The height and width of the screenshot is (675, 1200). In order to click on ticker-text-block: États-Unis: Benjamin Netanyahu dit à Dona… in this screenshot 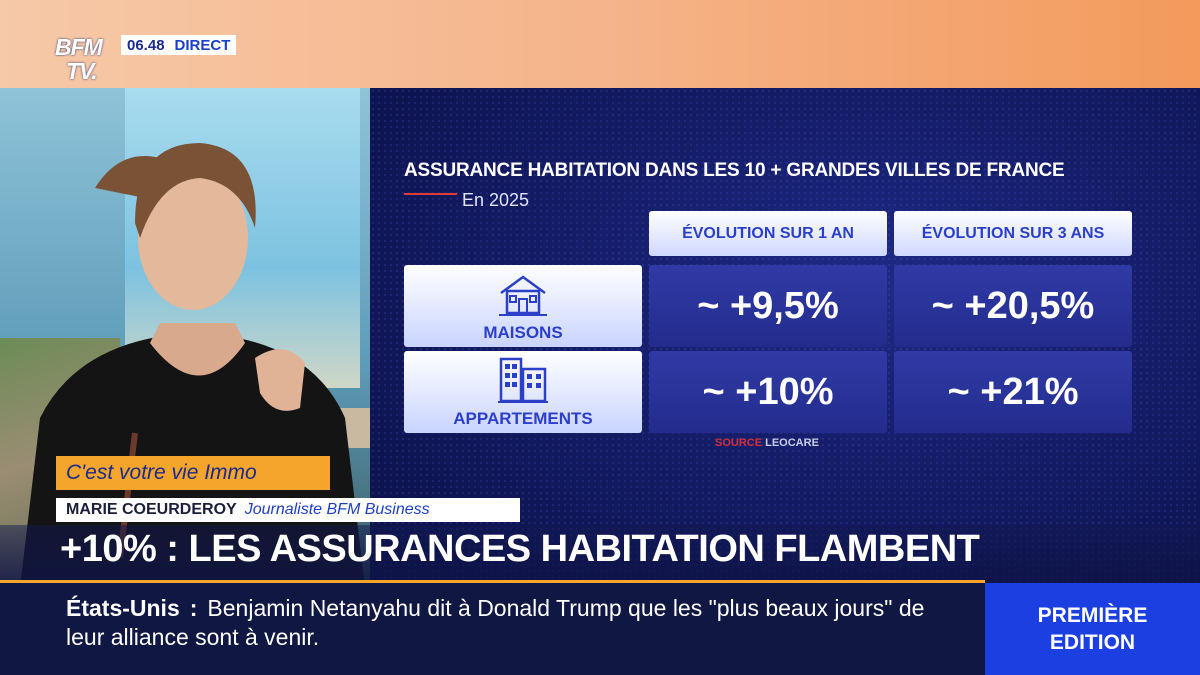, I will do `click(516, 623)`.